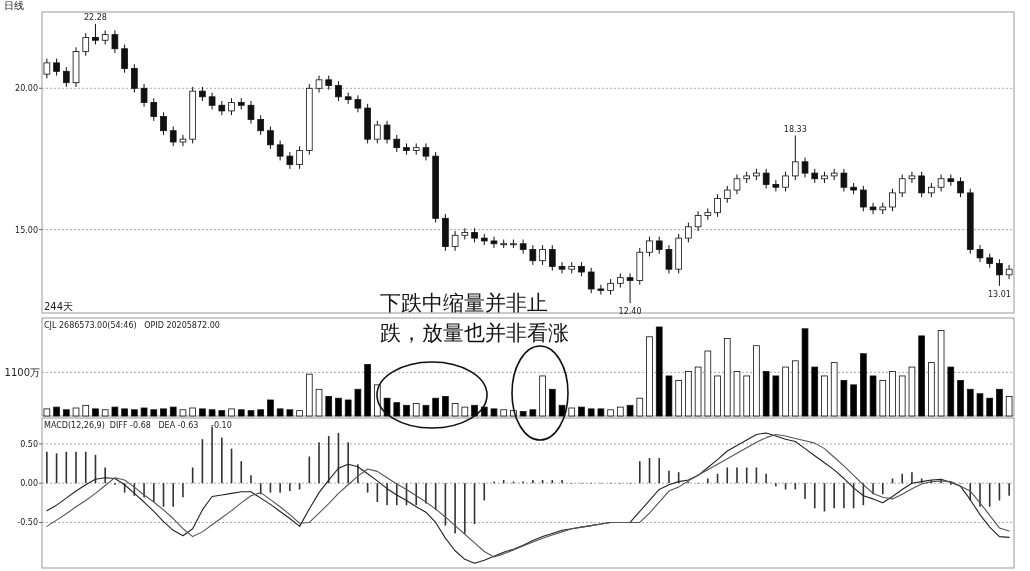  I want to click on y-tick-label: -0.50, so click(27, 523).